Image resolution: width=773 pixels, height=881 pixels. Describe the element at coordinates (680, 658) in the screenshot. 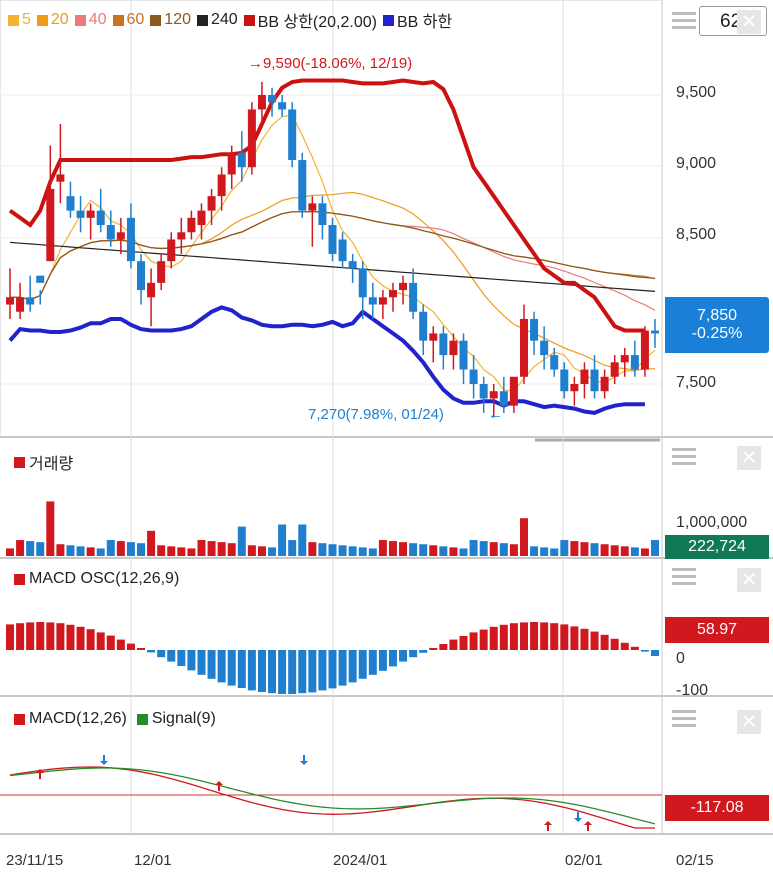

I see `osc-axis-zero: 0` at that location.